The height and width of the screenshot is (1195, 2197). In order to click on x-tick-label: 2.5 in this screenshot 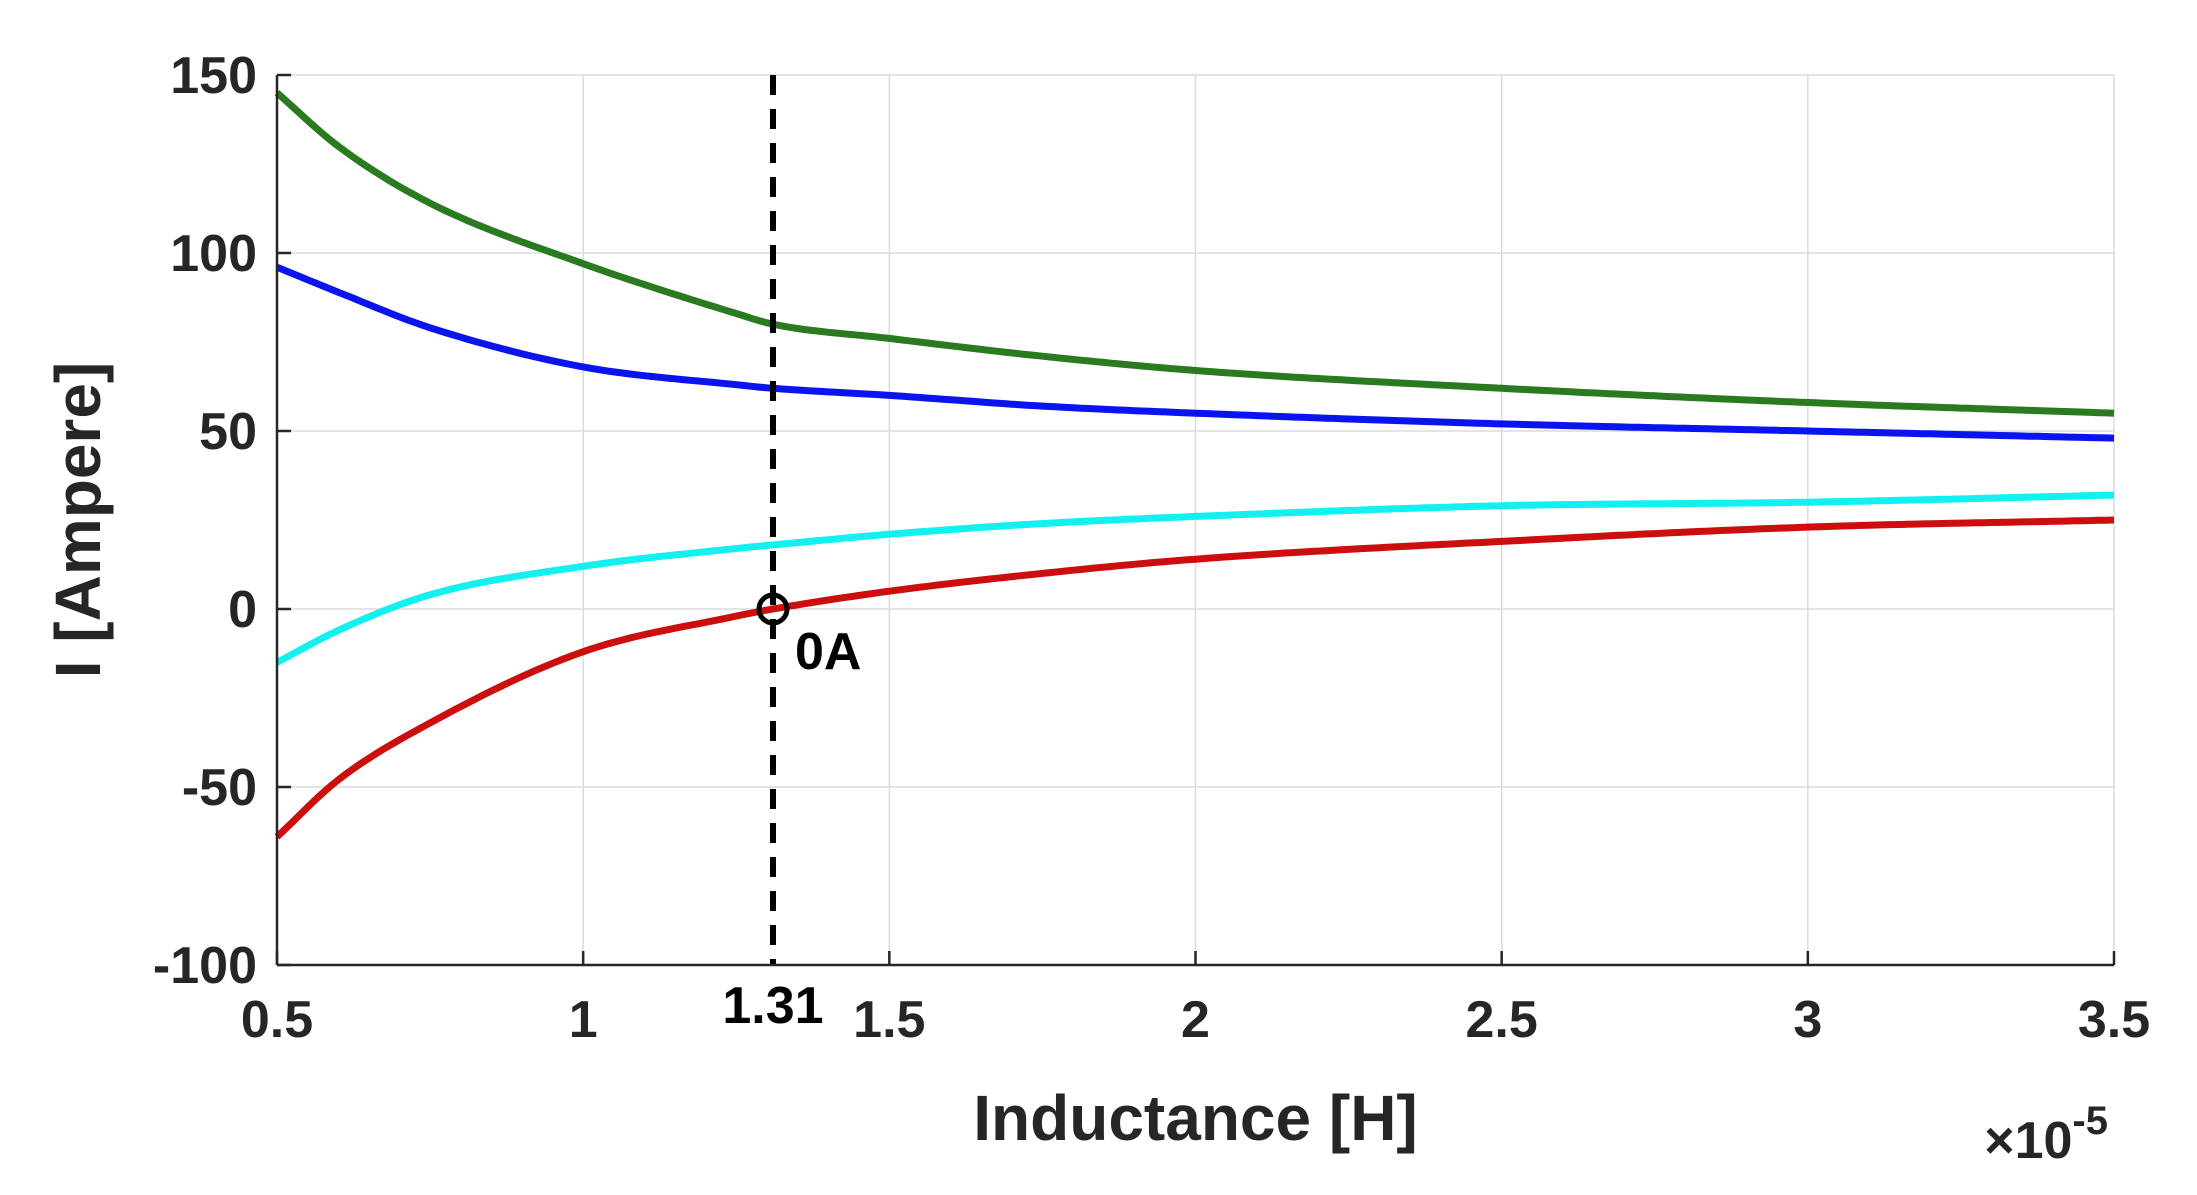, I will do `click(1502, 1020)`.